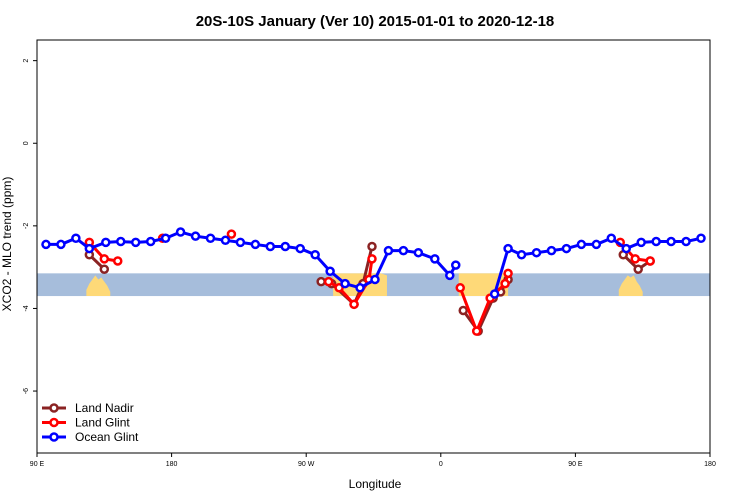  I want to click on y-tick-label: 2, so click(26, 61).